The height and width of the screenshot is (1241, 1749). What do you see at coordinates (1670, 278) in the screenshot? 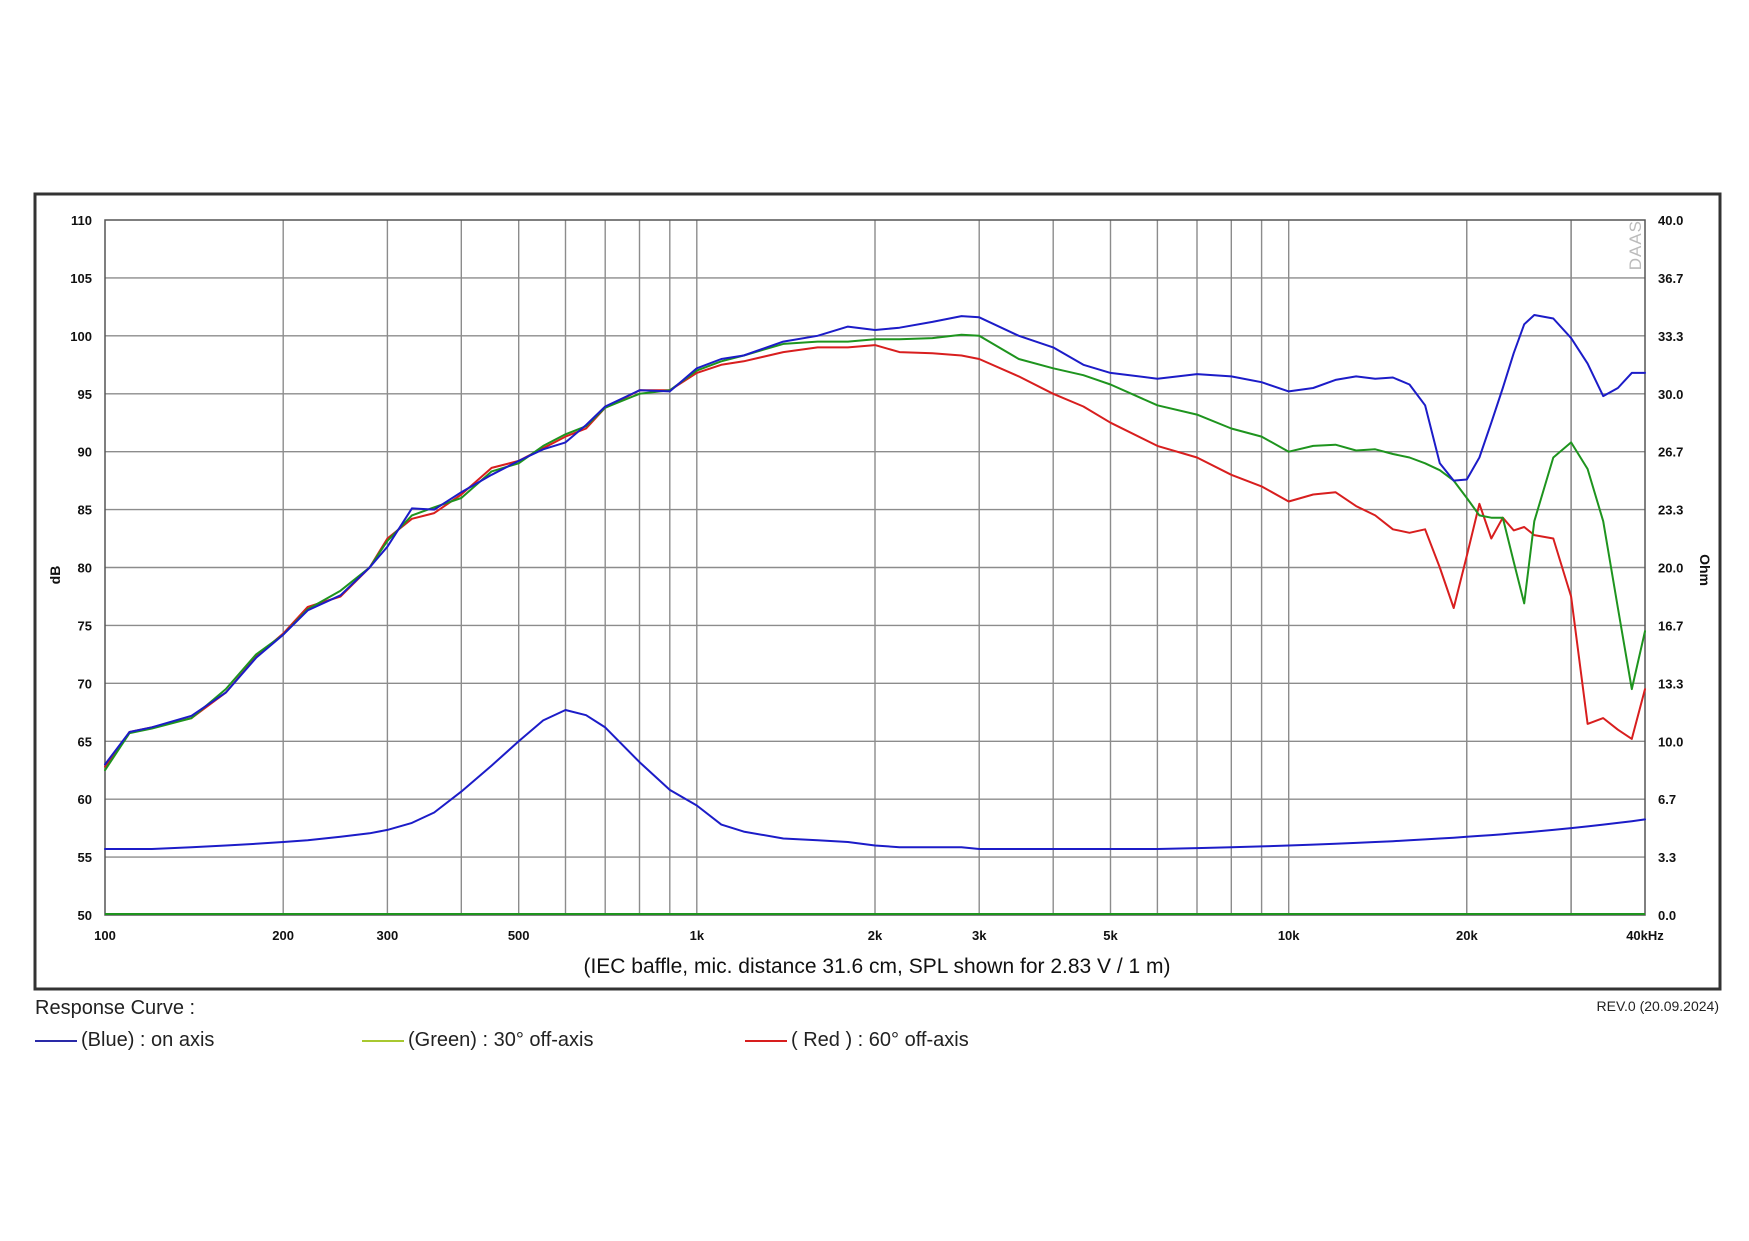
I see `y2-tick-label: 36.7` at bounding box center [1670, 278].